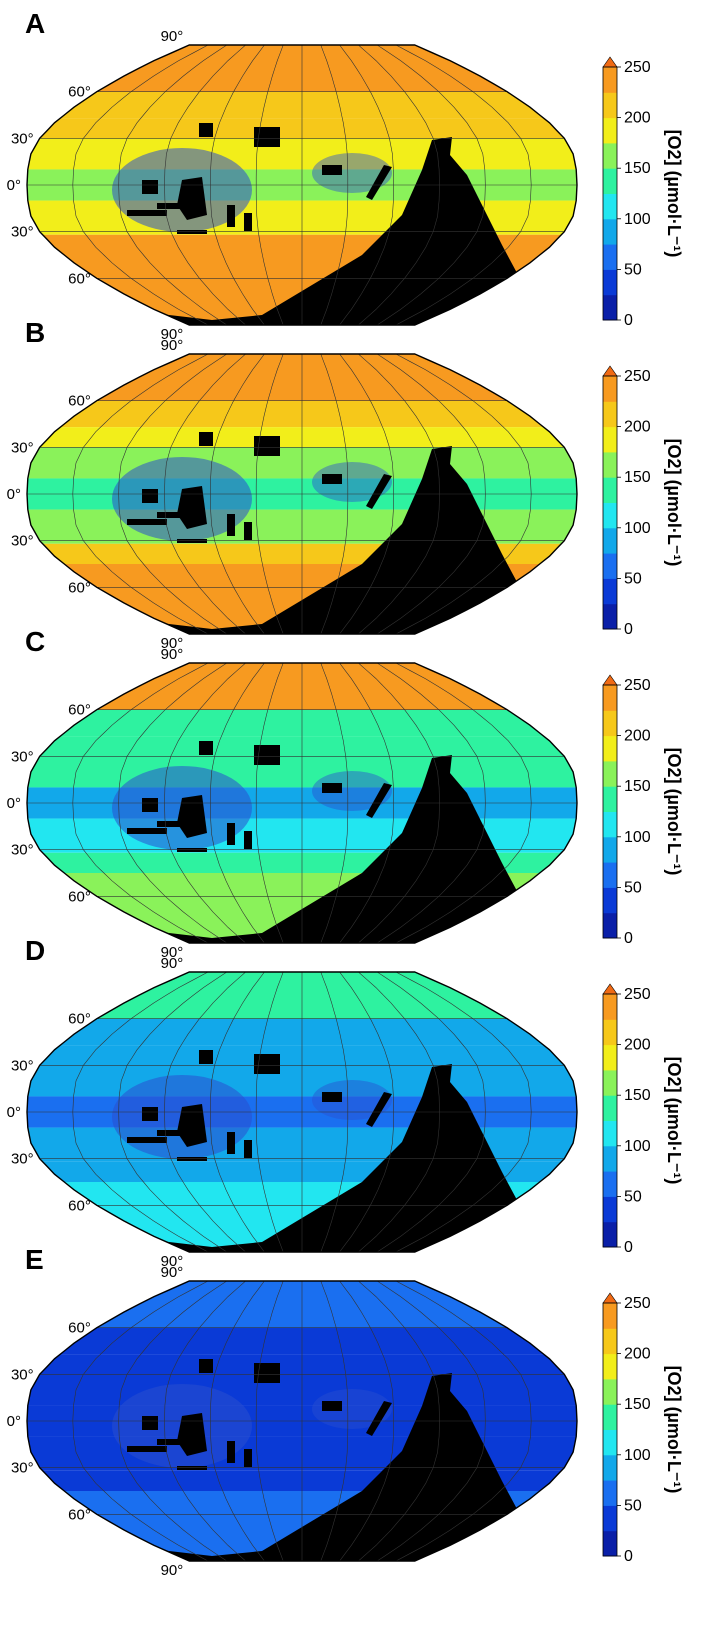 The height and width of the screenshot is (1651, 722). I want to click on colorbar-tick-label: 0, so click(628, 320).